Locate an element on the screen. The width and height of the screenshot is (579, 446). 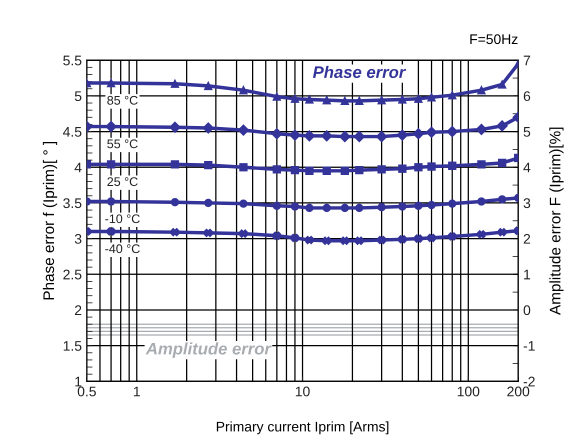
annotation: 25 °C is located at coordinates (122, 181).